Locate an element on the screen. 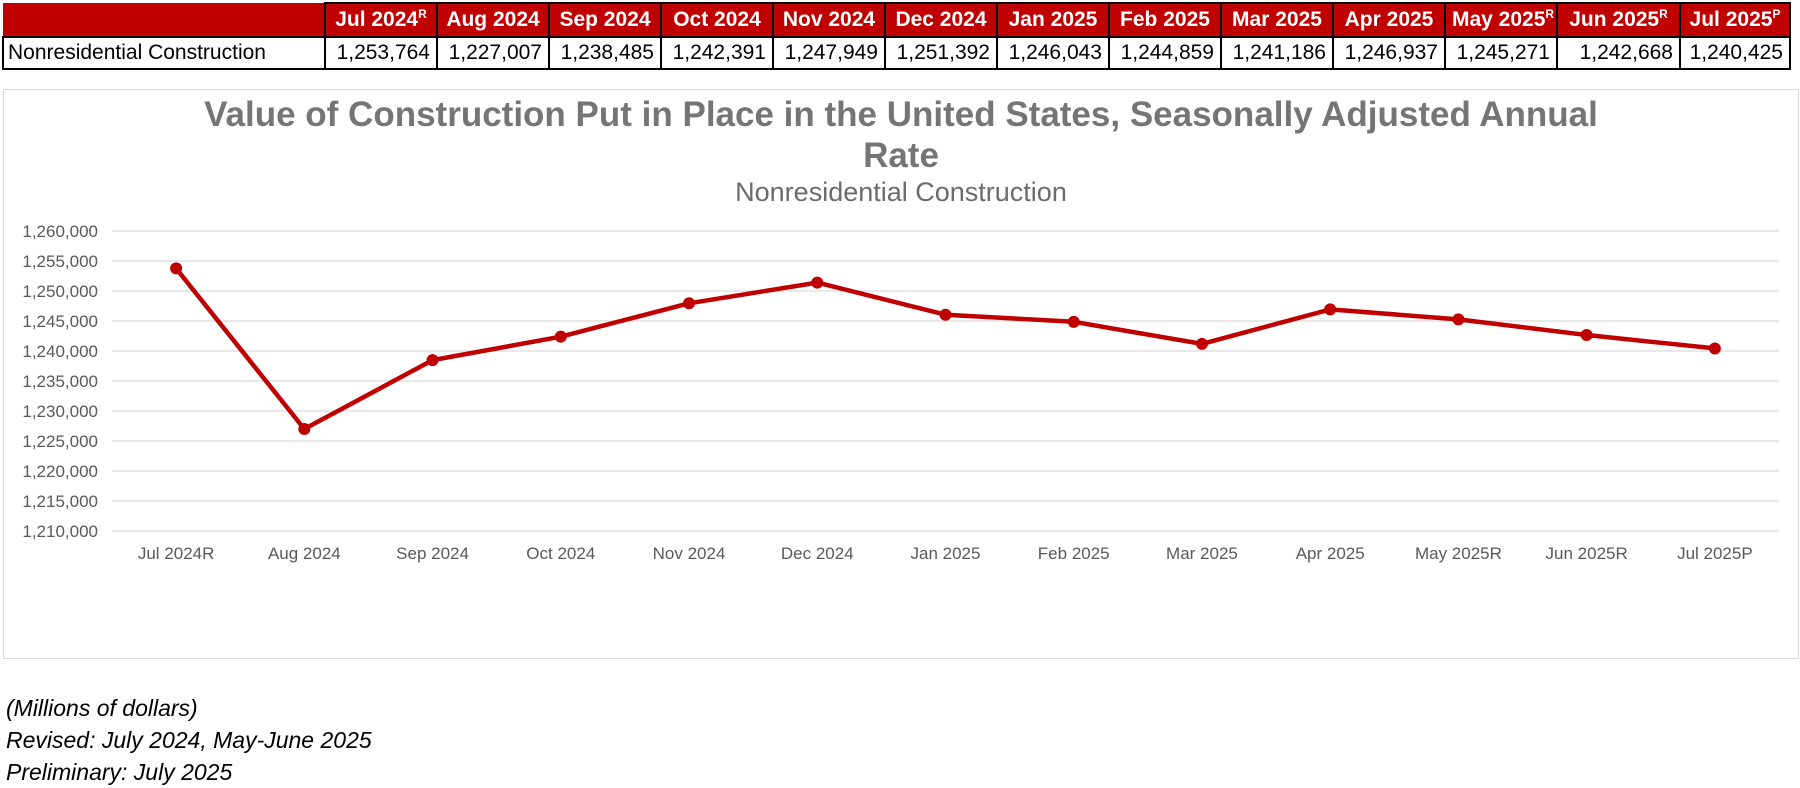 This screenshot has width=1800, height=788. month-label: Oct 2024 is located at coordinates (717, 19).